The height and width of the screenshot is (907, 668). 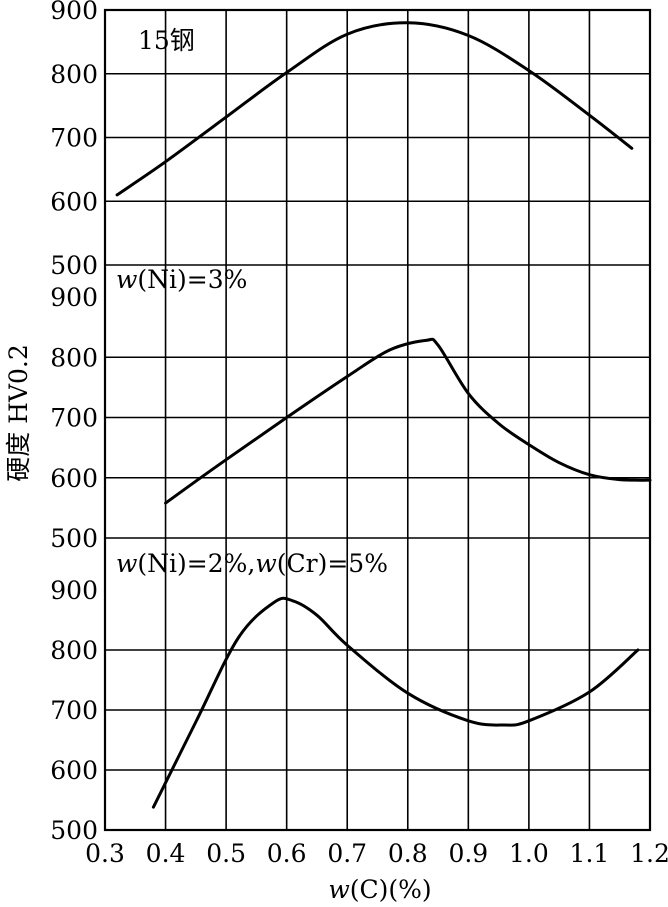 I want to click on x-tick-label: 0.3, so click(x=105, y=853).